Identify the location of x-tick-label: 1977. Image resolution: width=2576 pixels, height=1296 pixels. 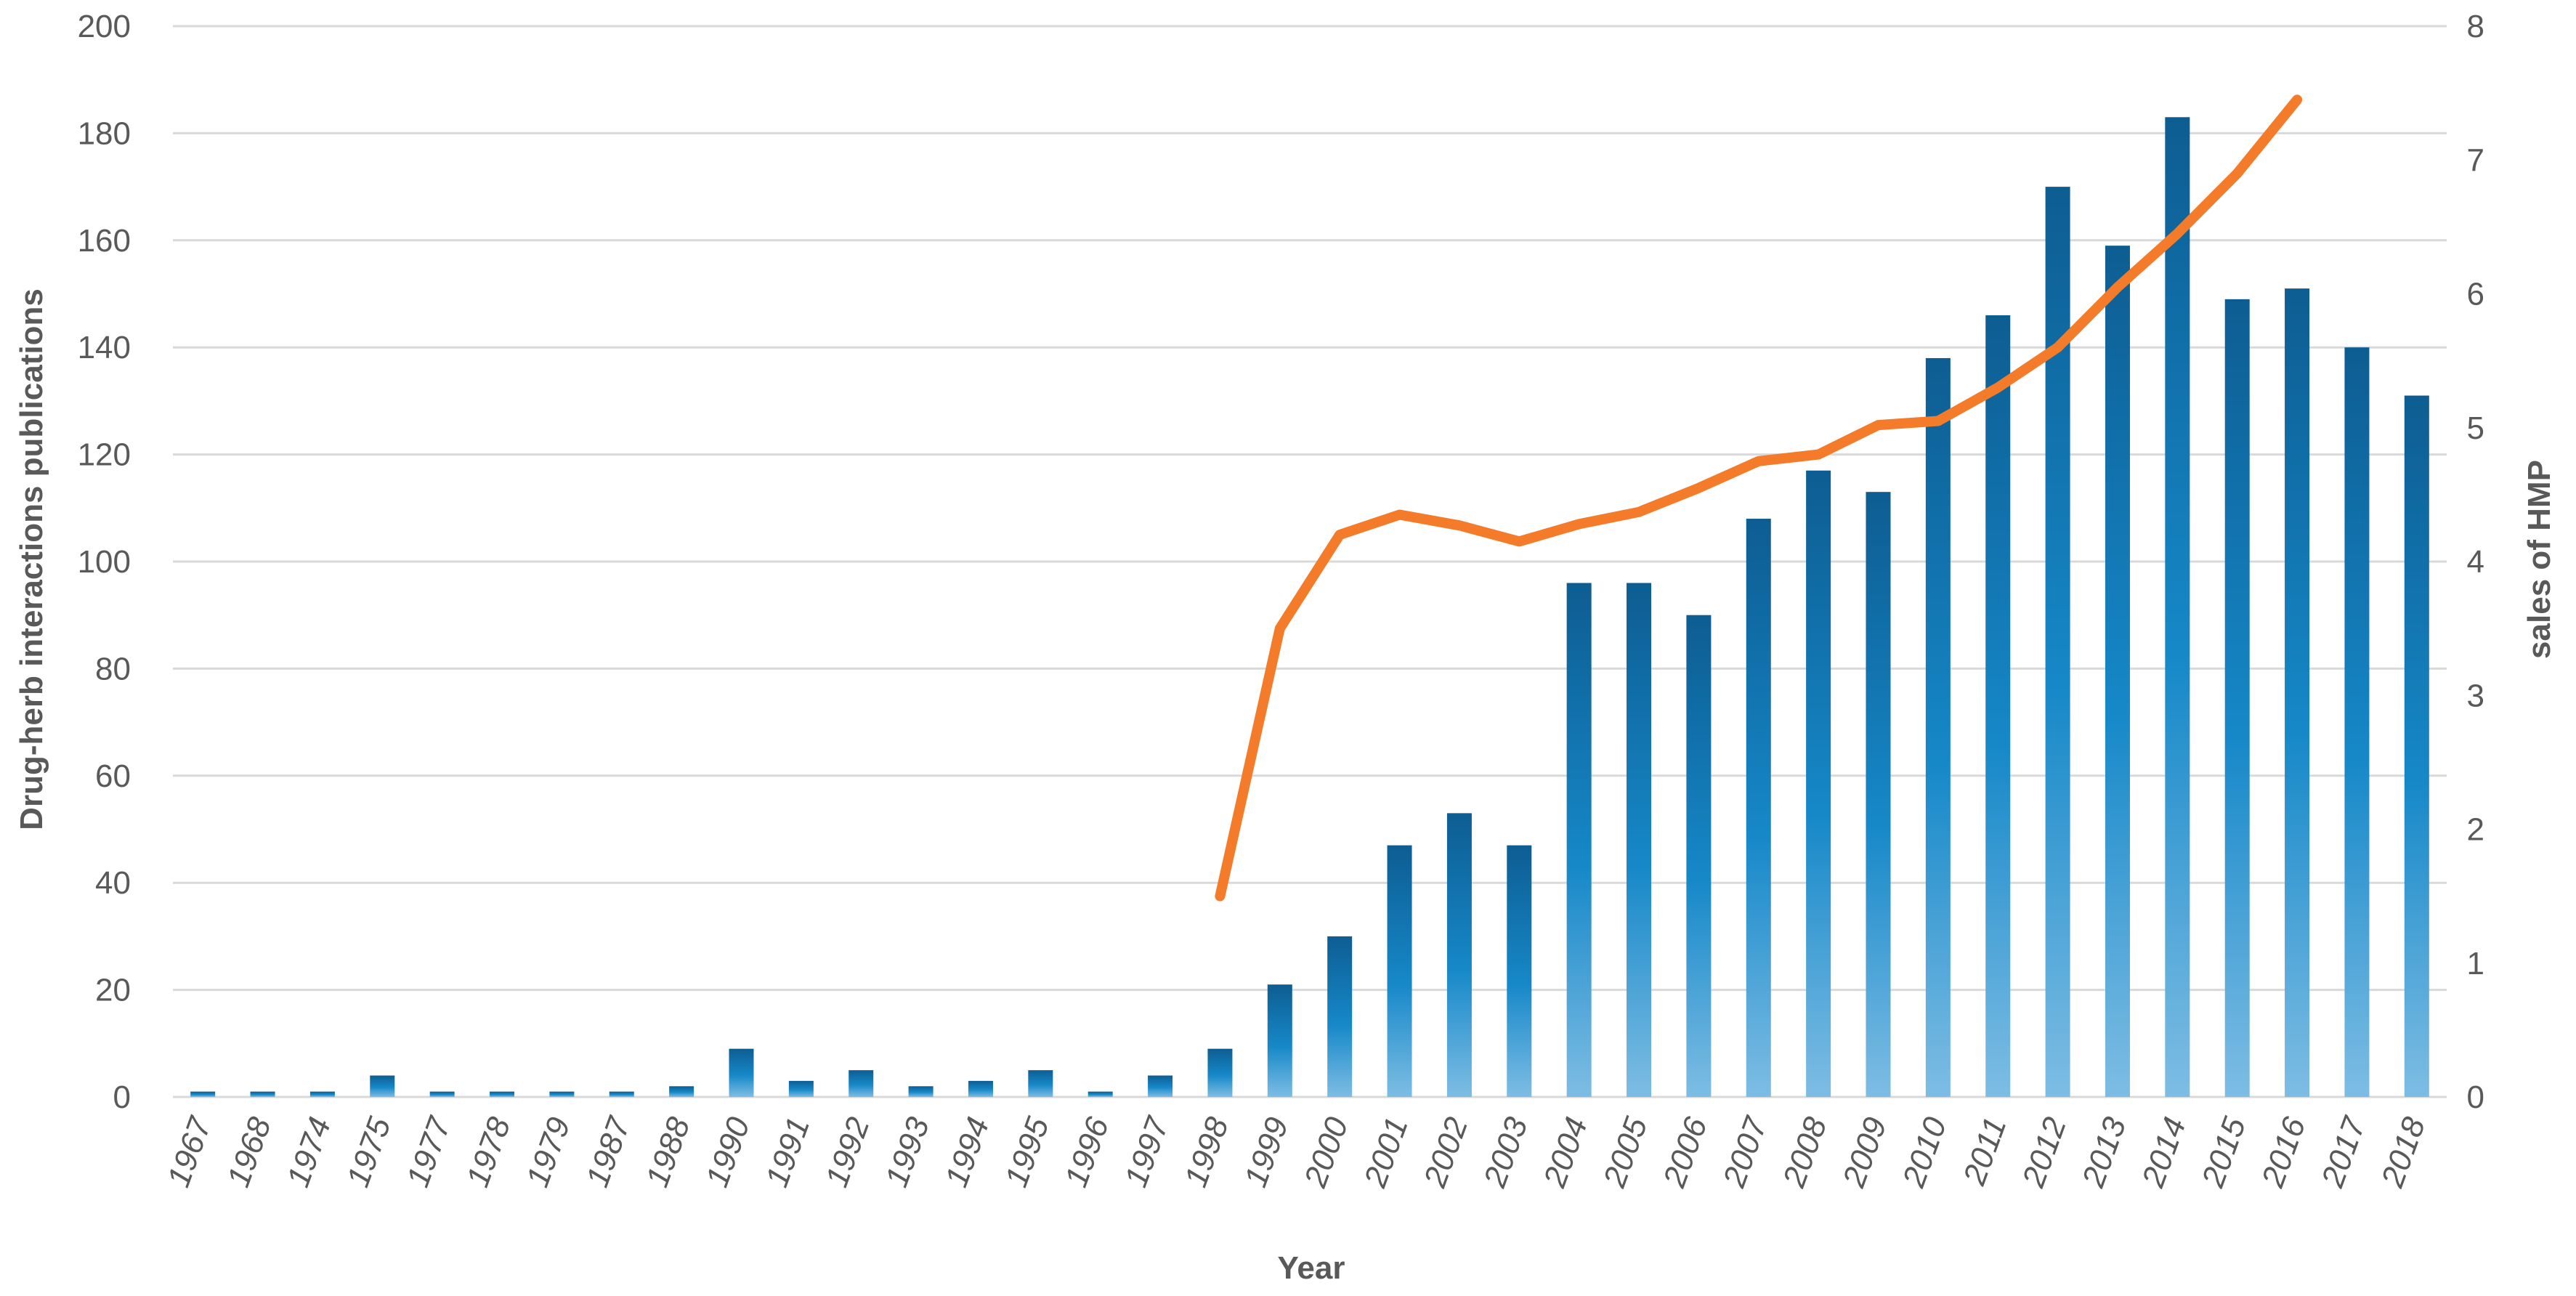
(429, 1151).